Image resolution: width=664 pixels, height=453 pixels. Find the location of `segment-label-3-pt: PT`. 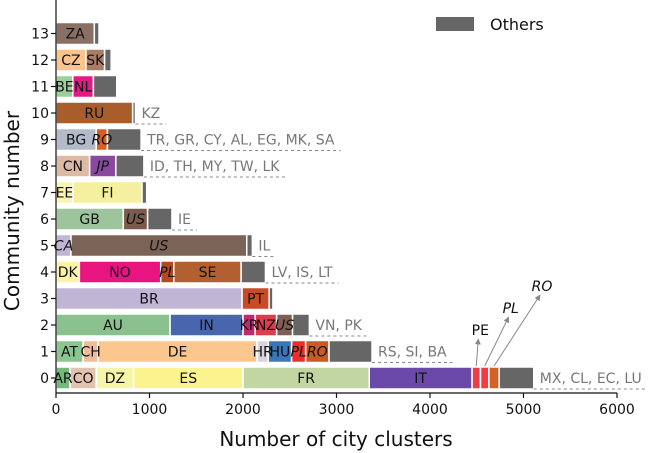

segment-label-3-pt: PT is located at coordinates (255, 300).